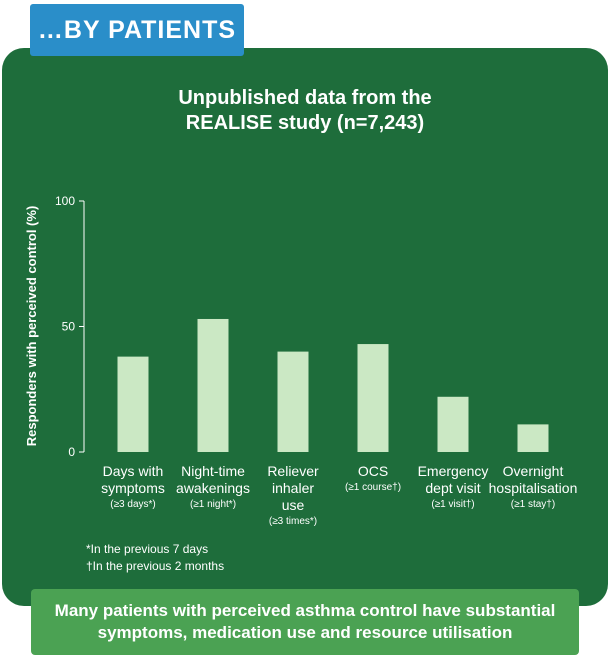 The width and height of the screenshot is (610, 659). I want to click on category-sublabel-5: (≥1 stay†), so click(533, 504).